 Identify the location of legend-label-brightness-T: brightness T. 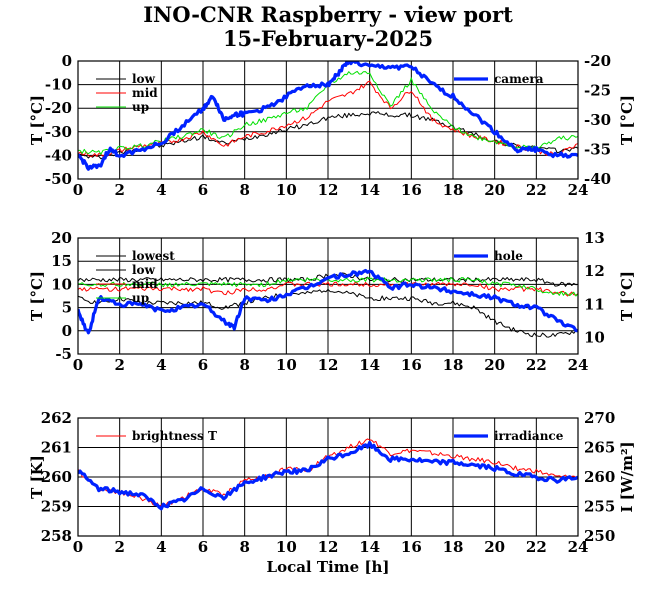
(174, 436).